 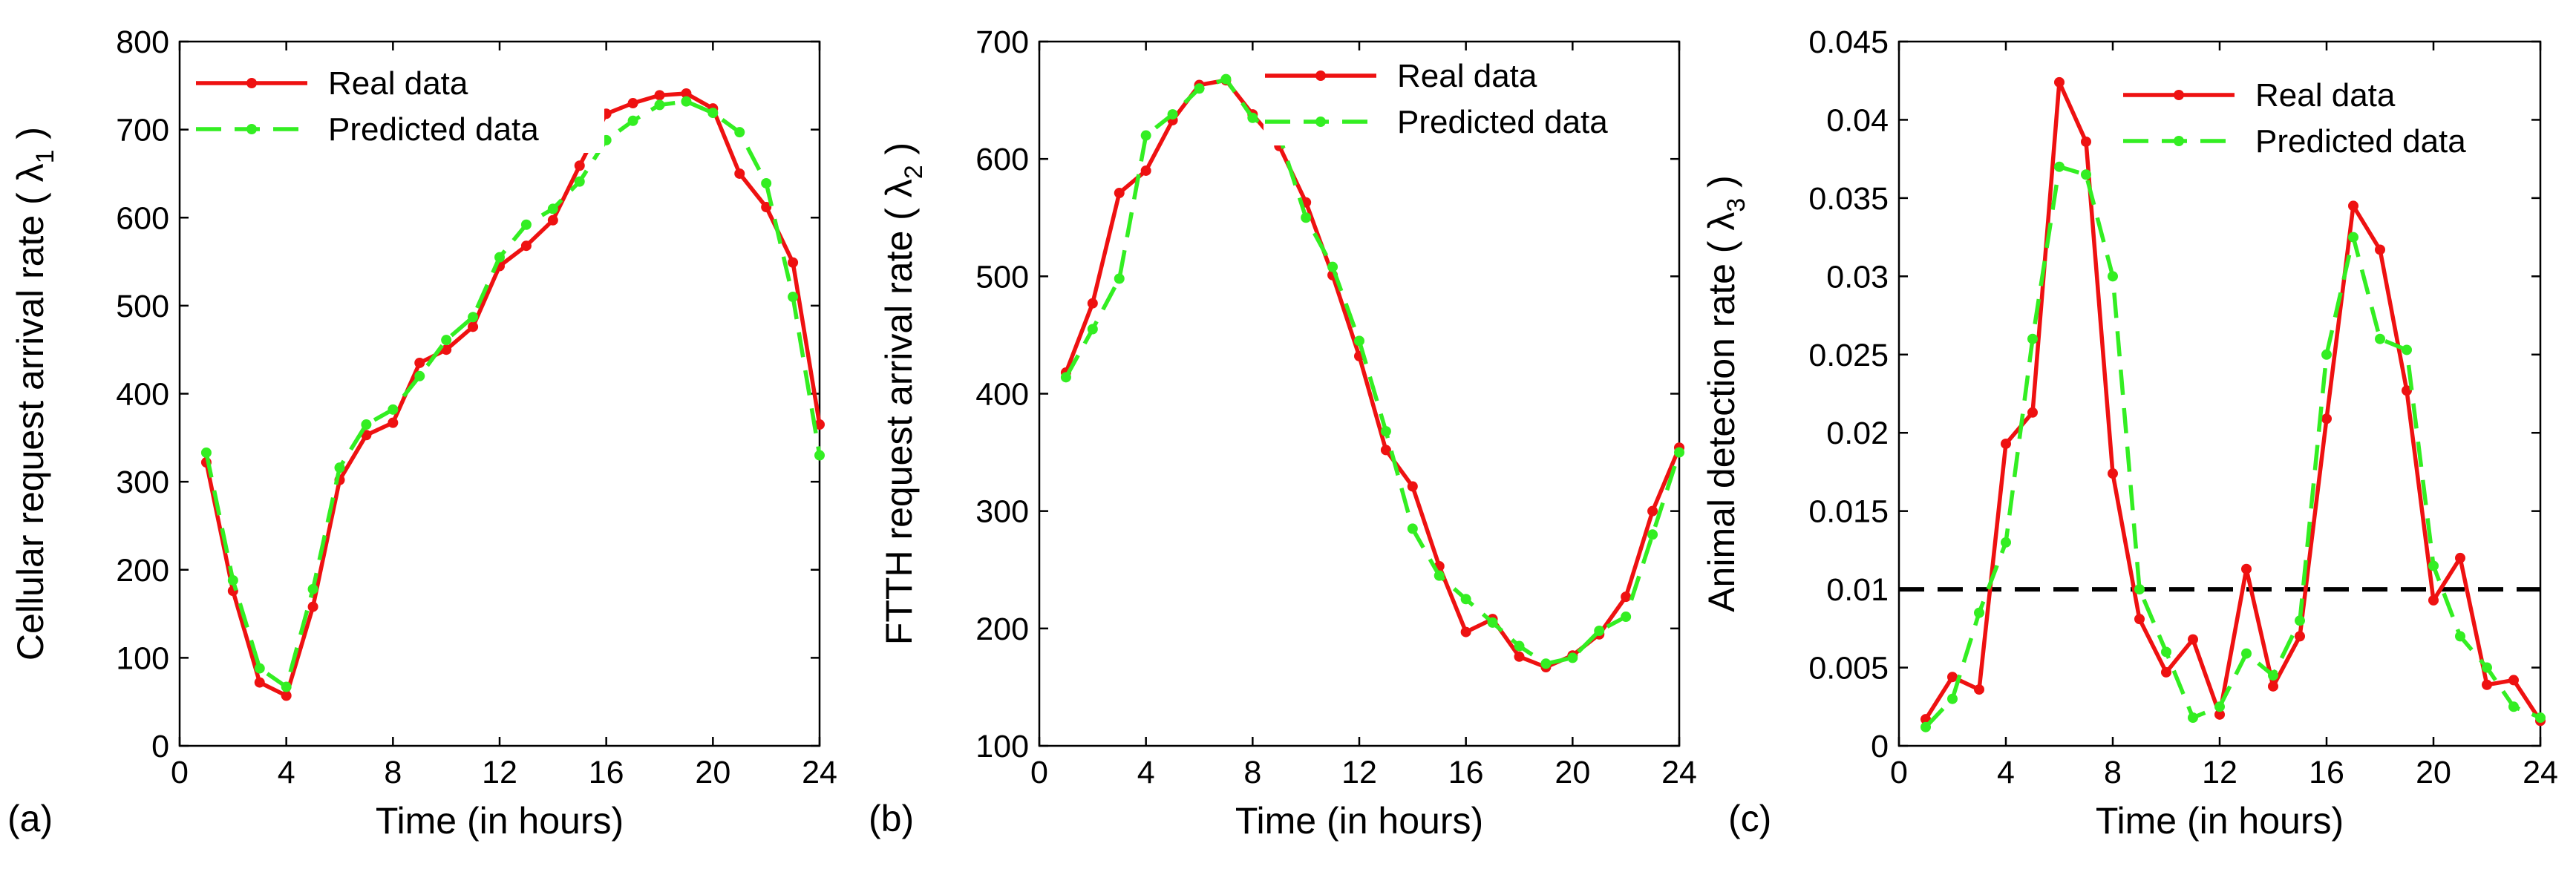 What do you see at coordinates (1848, 199) in the screenshot?
I see `y-tick-label: 0.035` at bounding box center [1848, 199].